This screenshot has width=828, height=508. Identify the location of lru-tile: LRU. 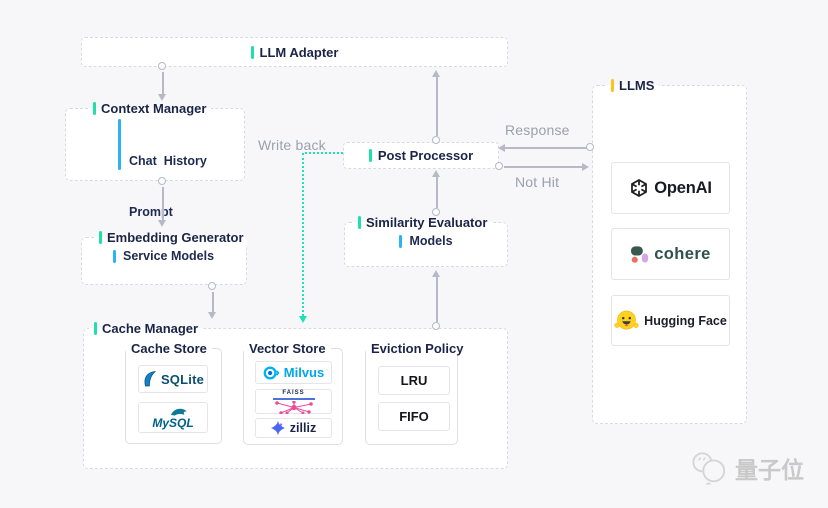
(414, 380).